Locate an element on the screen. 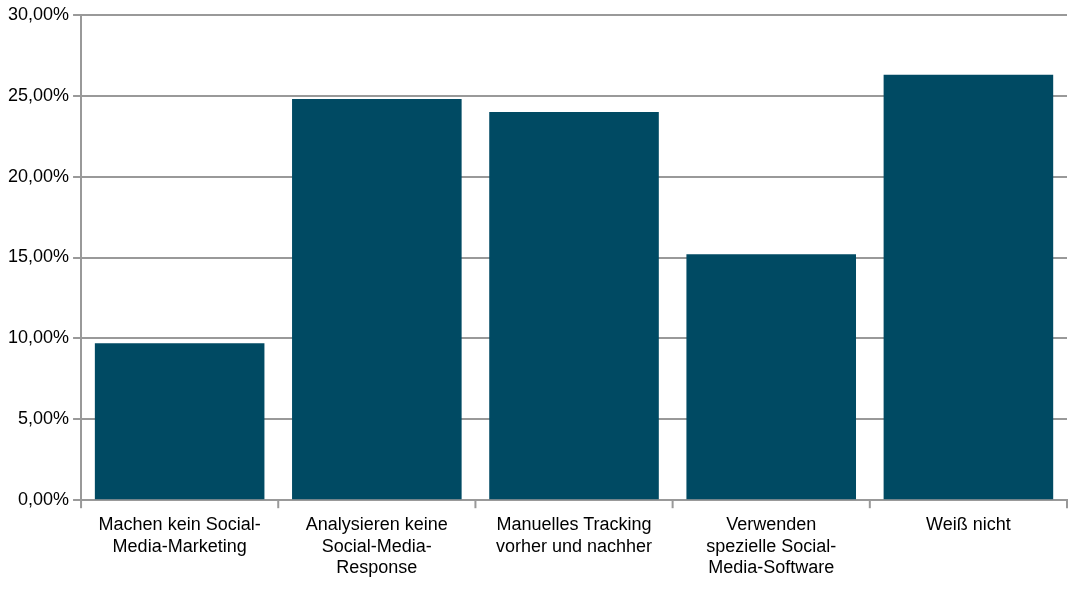 The width and height of the screenshot is (1069, 589). x-tick-label: Machen kein Social-Media-Marketing is located at coordinates (179, 534).